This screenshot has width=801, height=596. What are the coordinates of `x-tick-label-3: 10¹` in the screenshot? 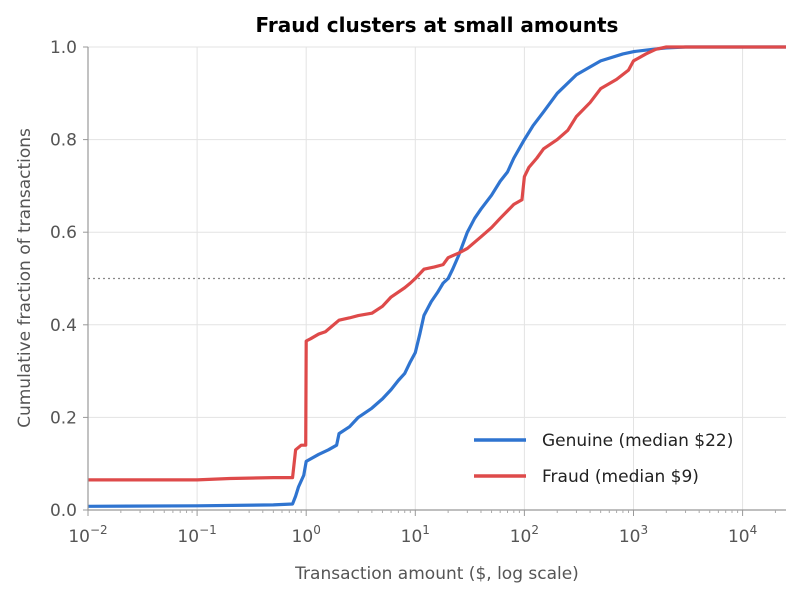 It's located at (415, 535).